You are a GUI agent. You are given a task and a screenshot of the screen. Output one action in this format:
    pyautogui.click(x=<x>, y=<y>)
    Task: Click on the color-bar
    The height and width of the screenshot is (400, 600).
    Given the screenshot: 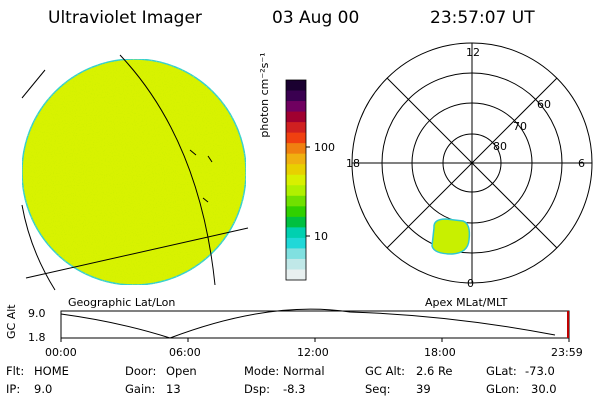 What is the action you would take?
    pyautogui.click(x=296, y=180)
    